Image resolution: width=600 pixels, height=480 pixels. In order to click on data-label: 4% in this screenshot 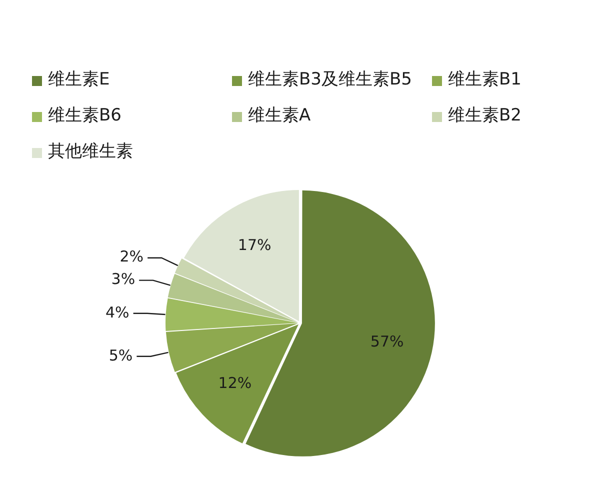, I will do `click(118, 312)`.